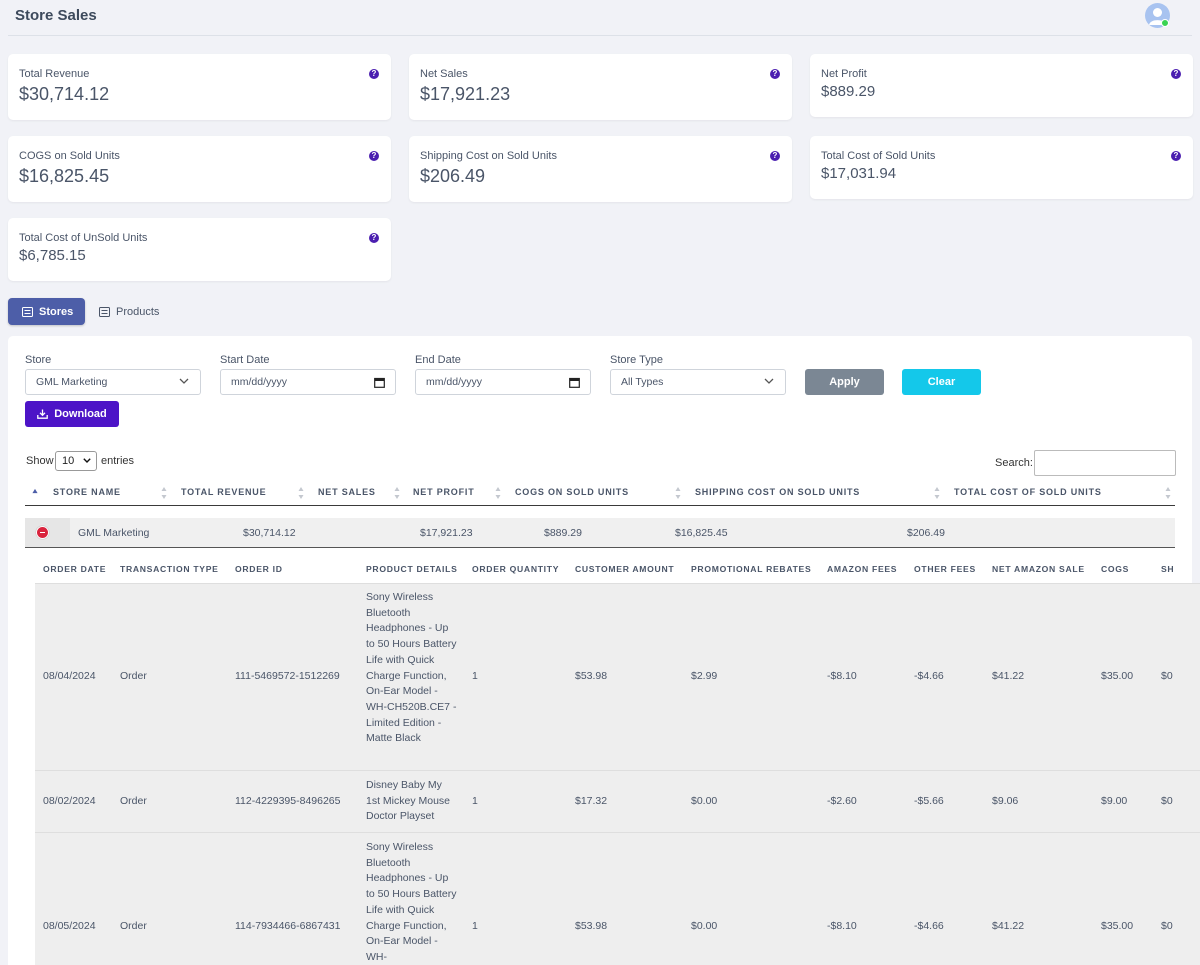 The image size is (1200, 965). What do you see at coordinates (1105, 463) in the screenshot?
I see `search-input` at bounding box center [1105, 463].